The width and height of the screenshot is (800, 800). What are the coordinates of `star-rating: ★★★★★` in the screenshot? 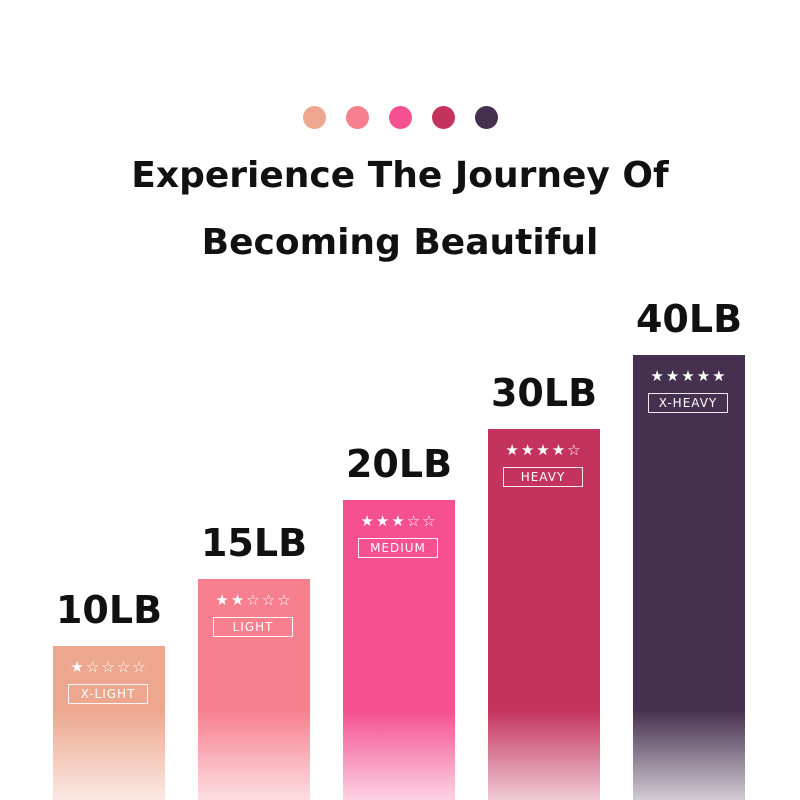 It's located at (689, 376).